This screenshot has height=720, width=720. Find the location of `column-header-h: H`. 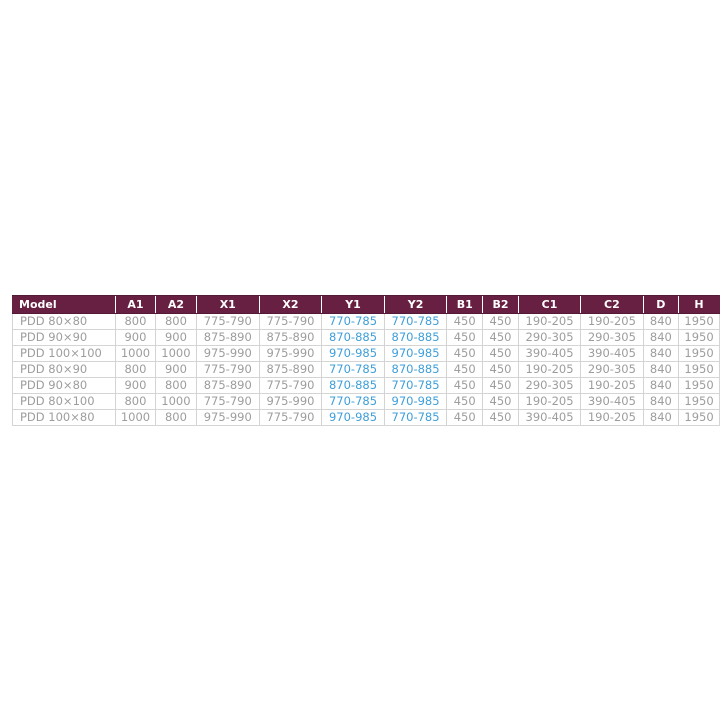

column-header-h: H is located at coordinates (699, 304).